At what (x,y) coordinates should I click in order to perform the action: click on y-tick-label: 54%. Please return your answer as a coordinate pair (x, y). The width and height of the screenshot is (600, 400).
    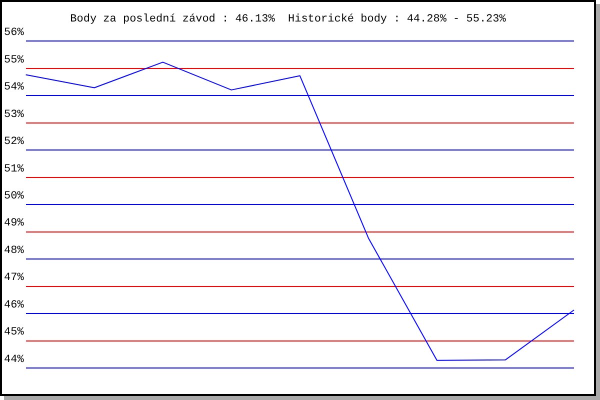
    Looking at the image, I should click on (14, 88).